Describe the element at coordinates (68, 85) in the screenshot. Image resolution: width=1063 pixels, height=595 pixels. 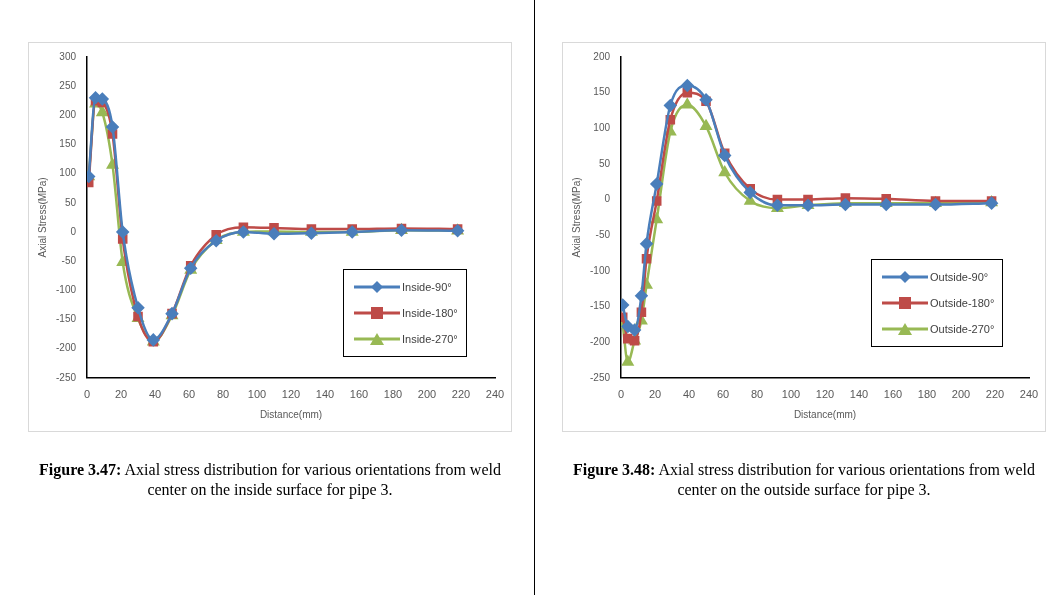
I see `y-tick-label: 250` at that location.